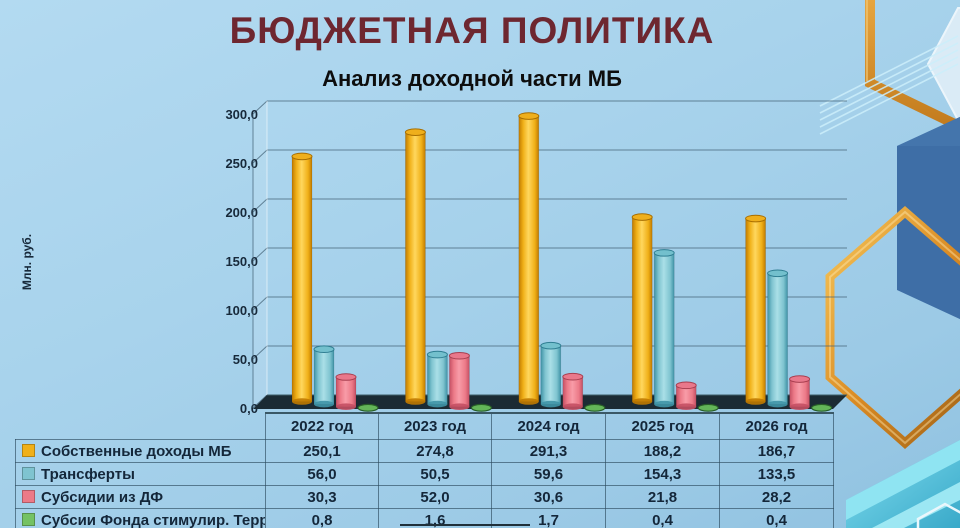 The height and width of the screenshot is (528, 960). I want to click on table-cell: 0,4, so click(776, 518).